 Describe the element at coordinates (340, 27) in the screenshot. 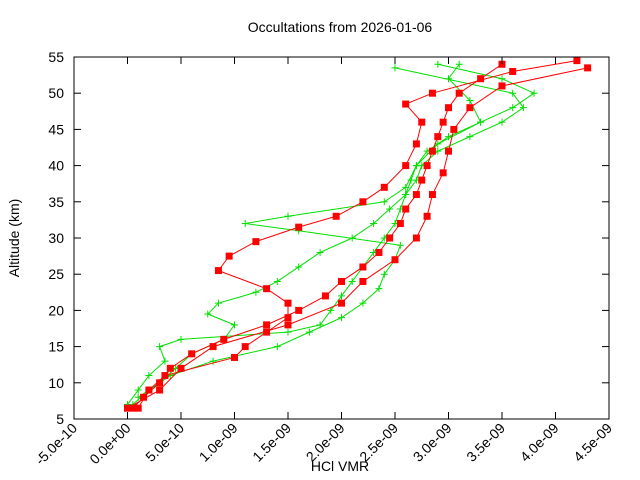

I see `chart-title: Occultations from 2026-01-06` at that location.